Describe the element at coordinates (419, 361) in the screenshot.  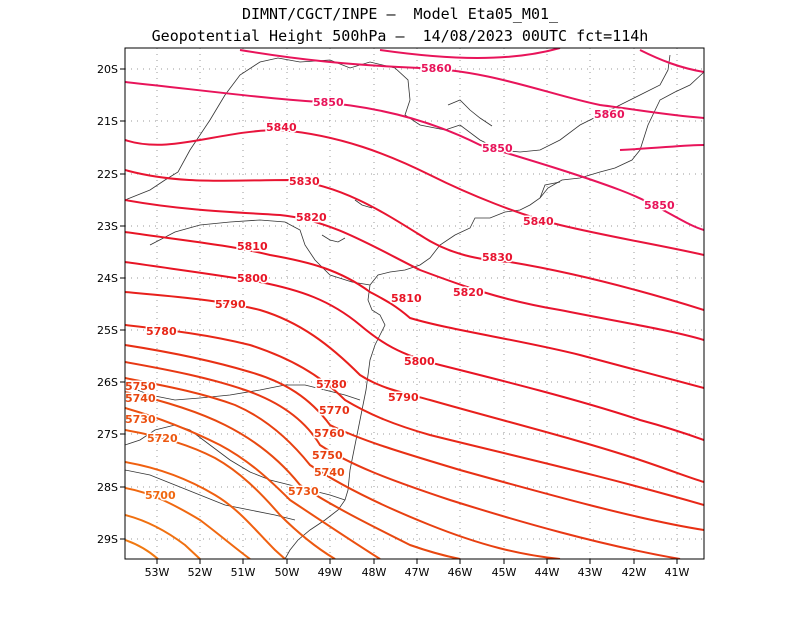
I see `label-5800-b: 5800` at that location.